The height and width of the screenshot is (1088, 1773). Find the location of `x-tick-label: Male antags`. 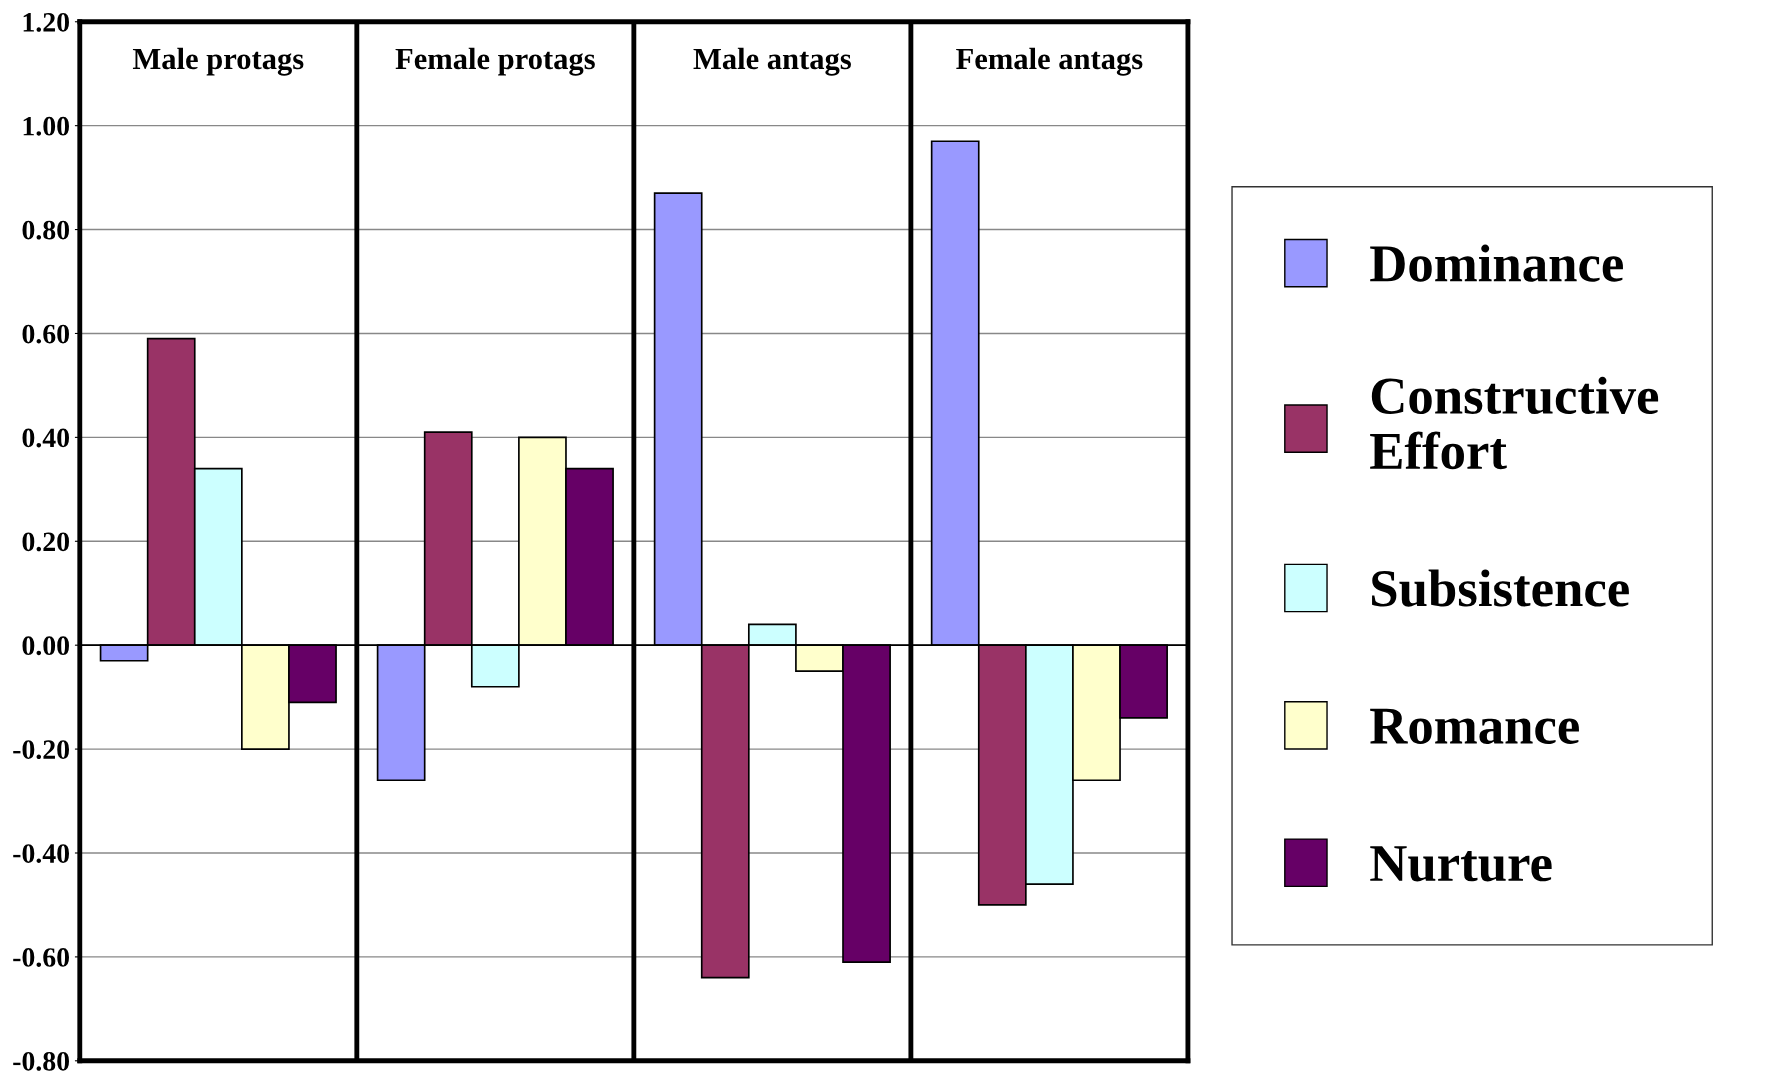

x-tick-label: Male antags is located at coordinates (772, 61).